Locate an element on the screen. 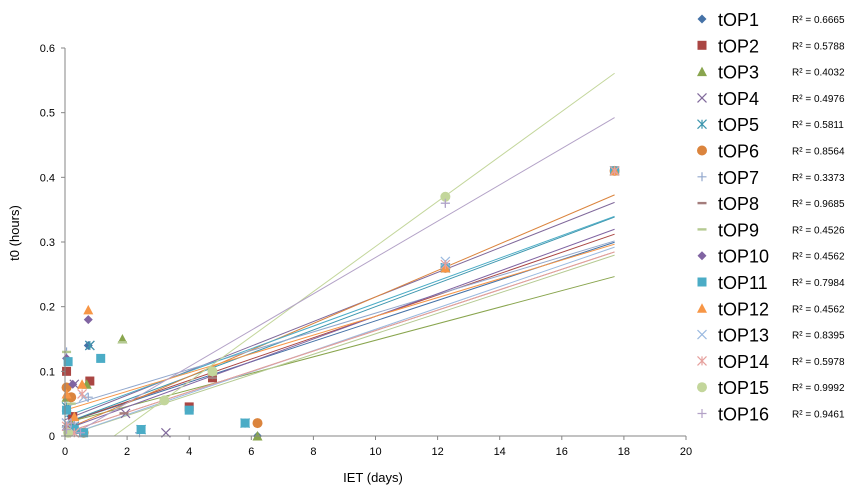 The width and height of the screenshot is (859, 490). legend-item-top16: tOP16 R² = 0.9461 is located at coordinates (771, 415).